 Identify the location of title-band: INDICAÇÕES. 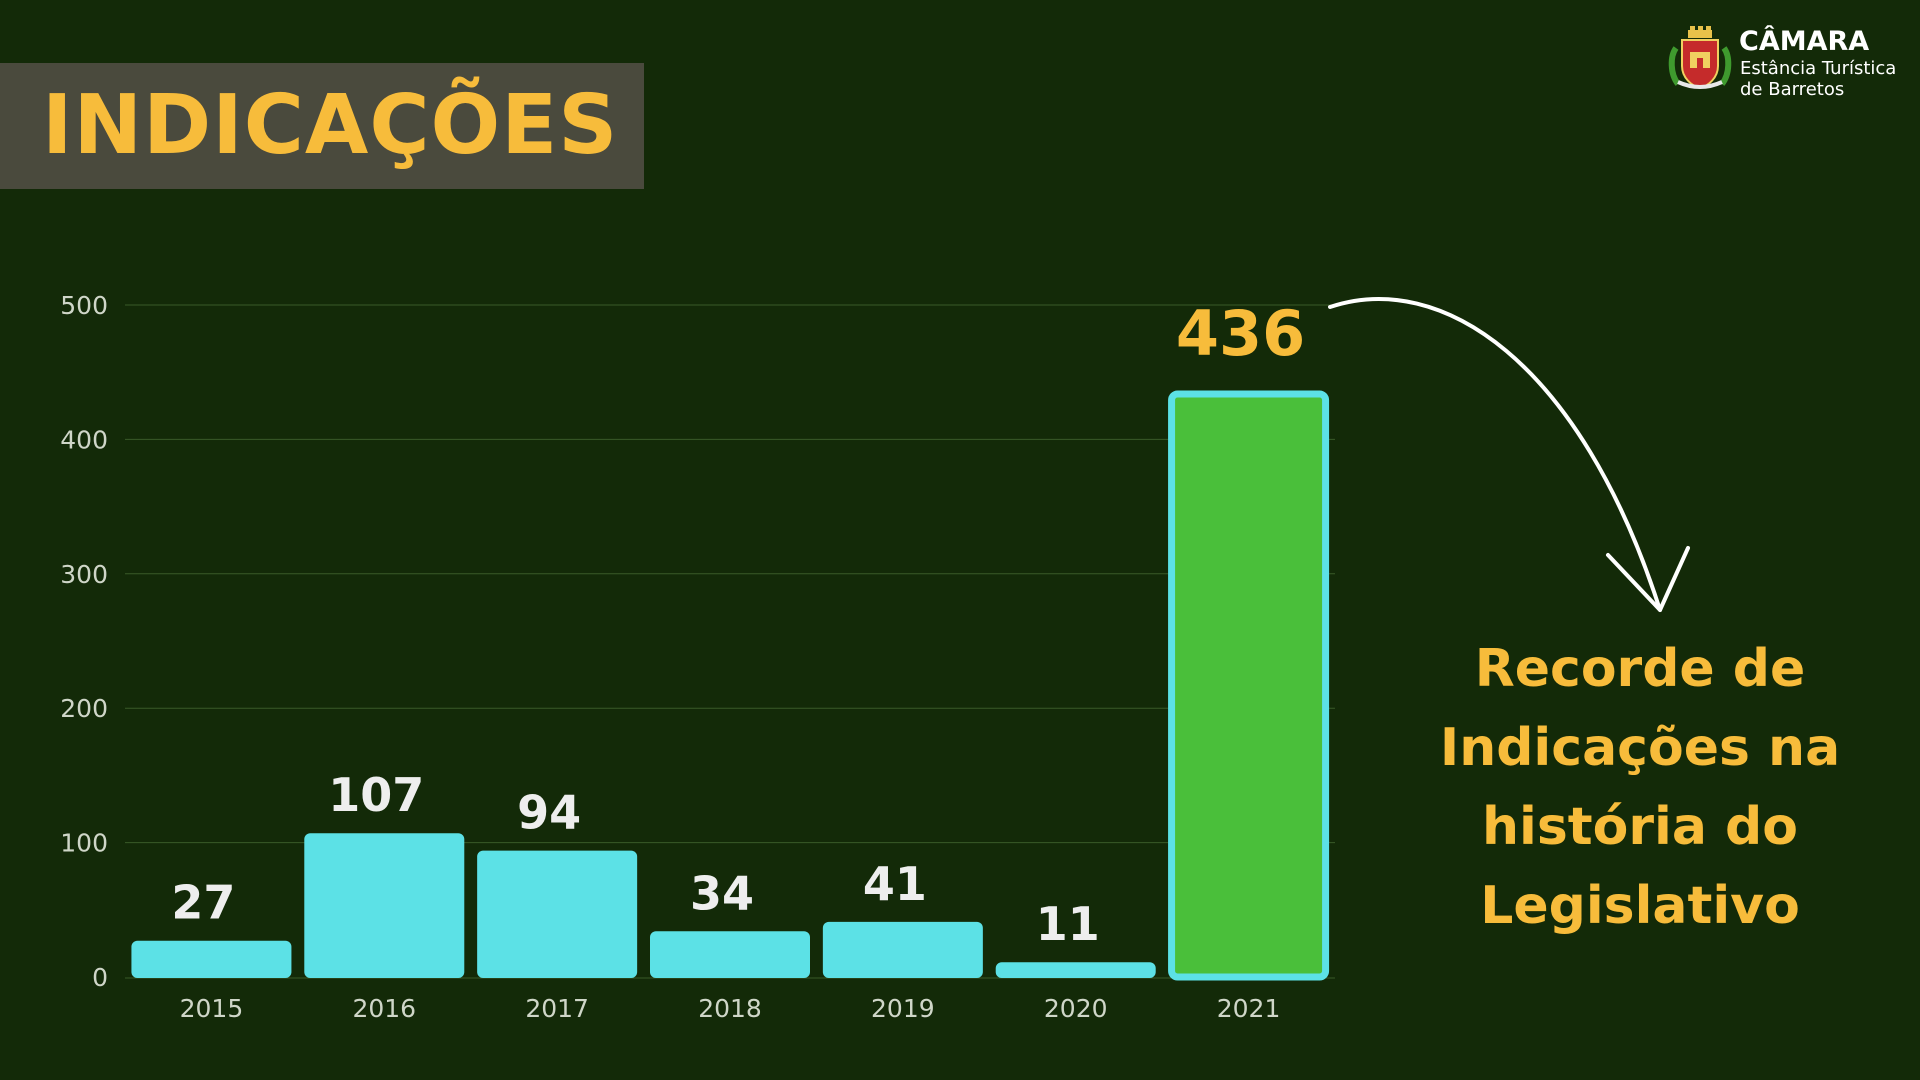
(322, 126).